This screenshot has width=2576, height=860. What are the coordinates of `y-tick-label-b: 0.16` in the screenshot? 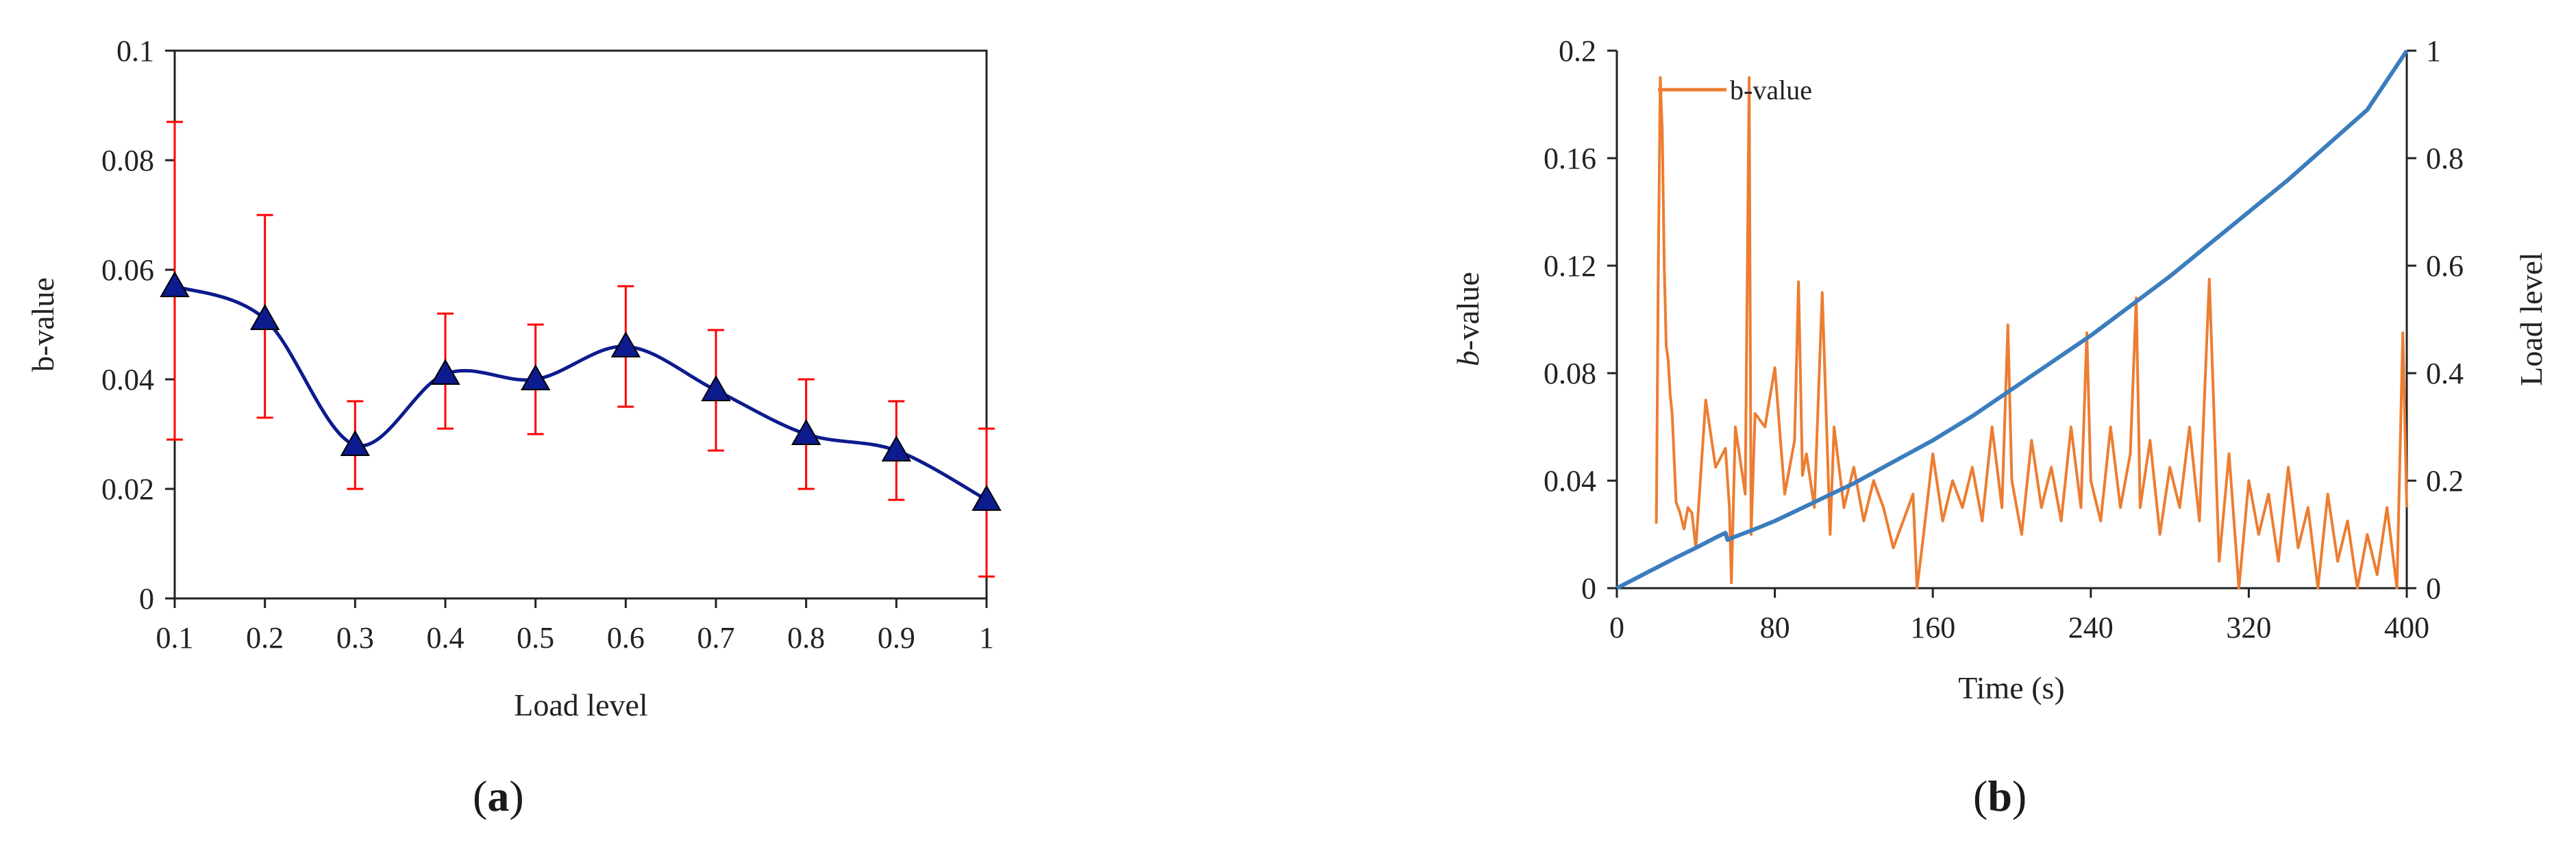 It's located at (1570, 158).